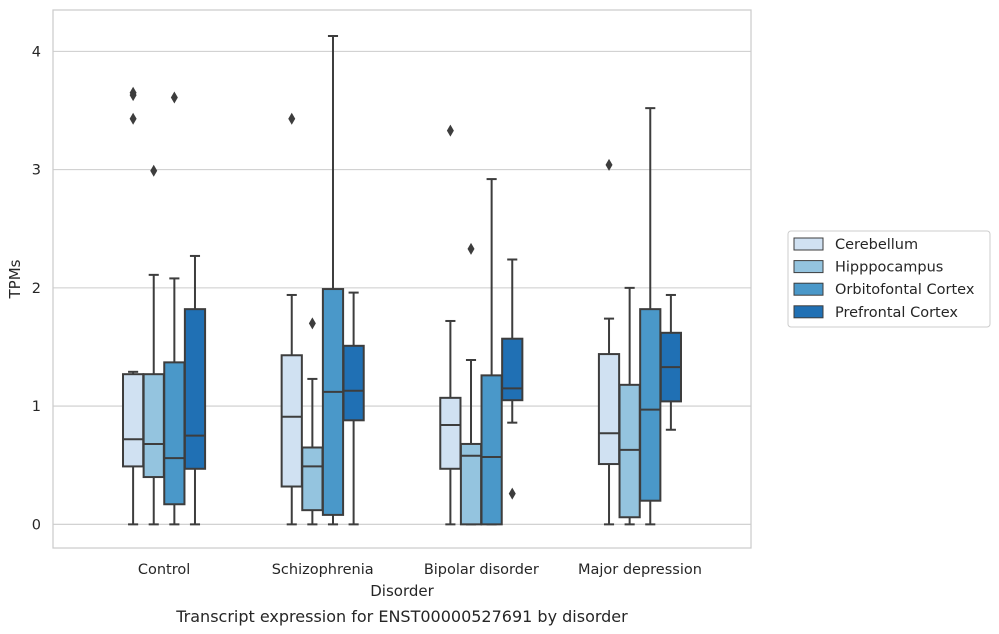  I want to click on legend-label: Hipppocampus, so click(889, 268).